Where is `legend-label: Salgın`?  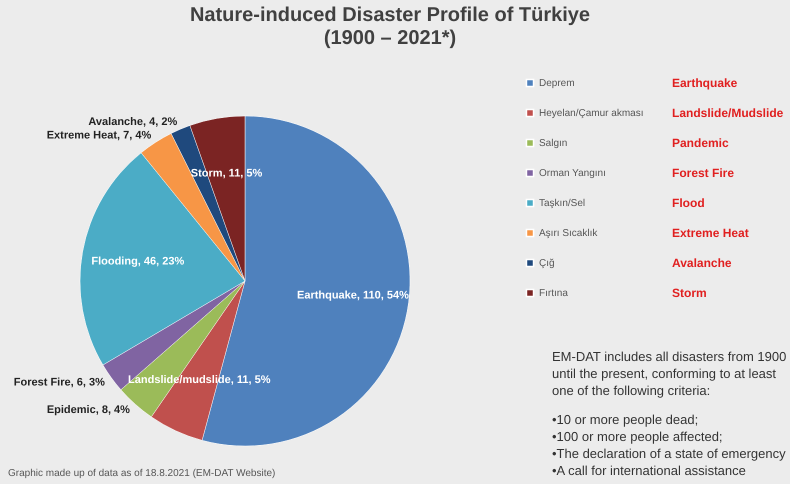
legend-label: Salgın is located at coordinates (553, 143).